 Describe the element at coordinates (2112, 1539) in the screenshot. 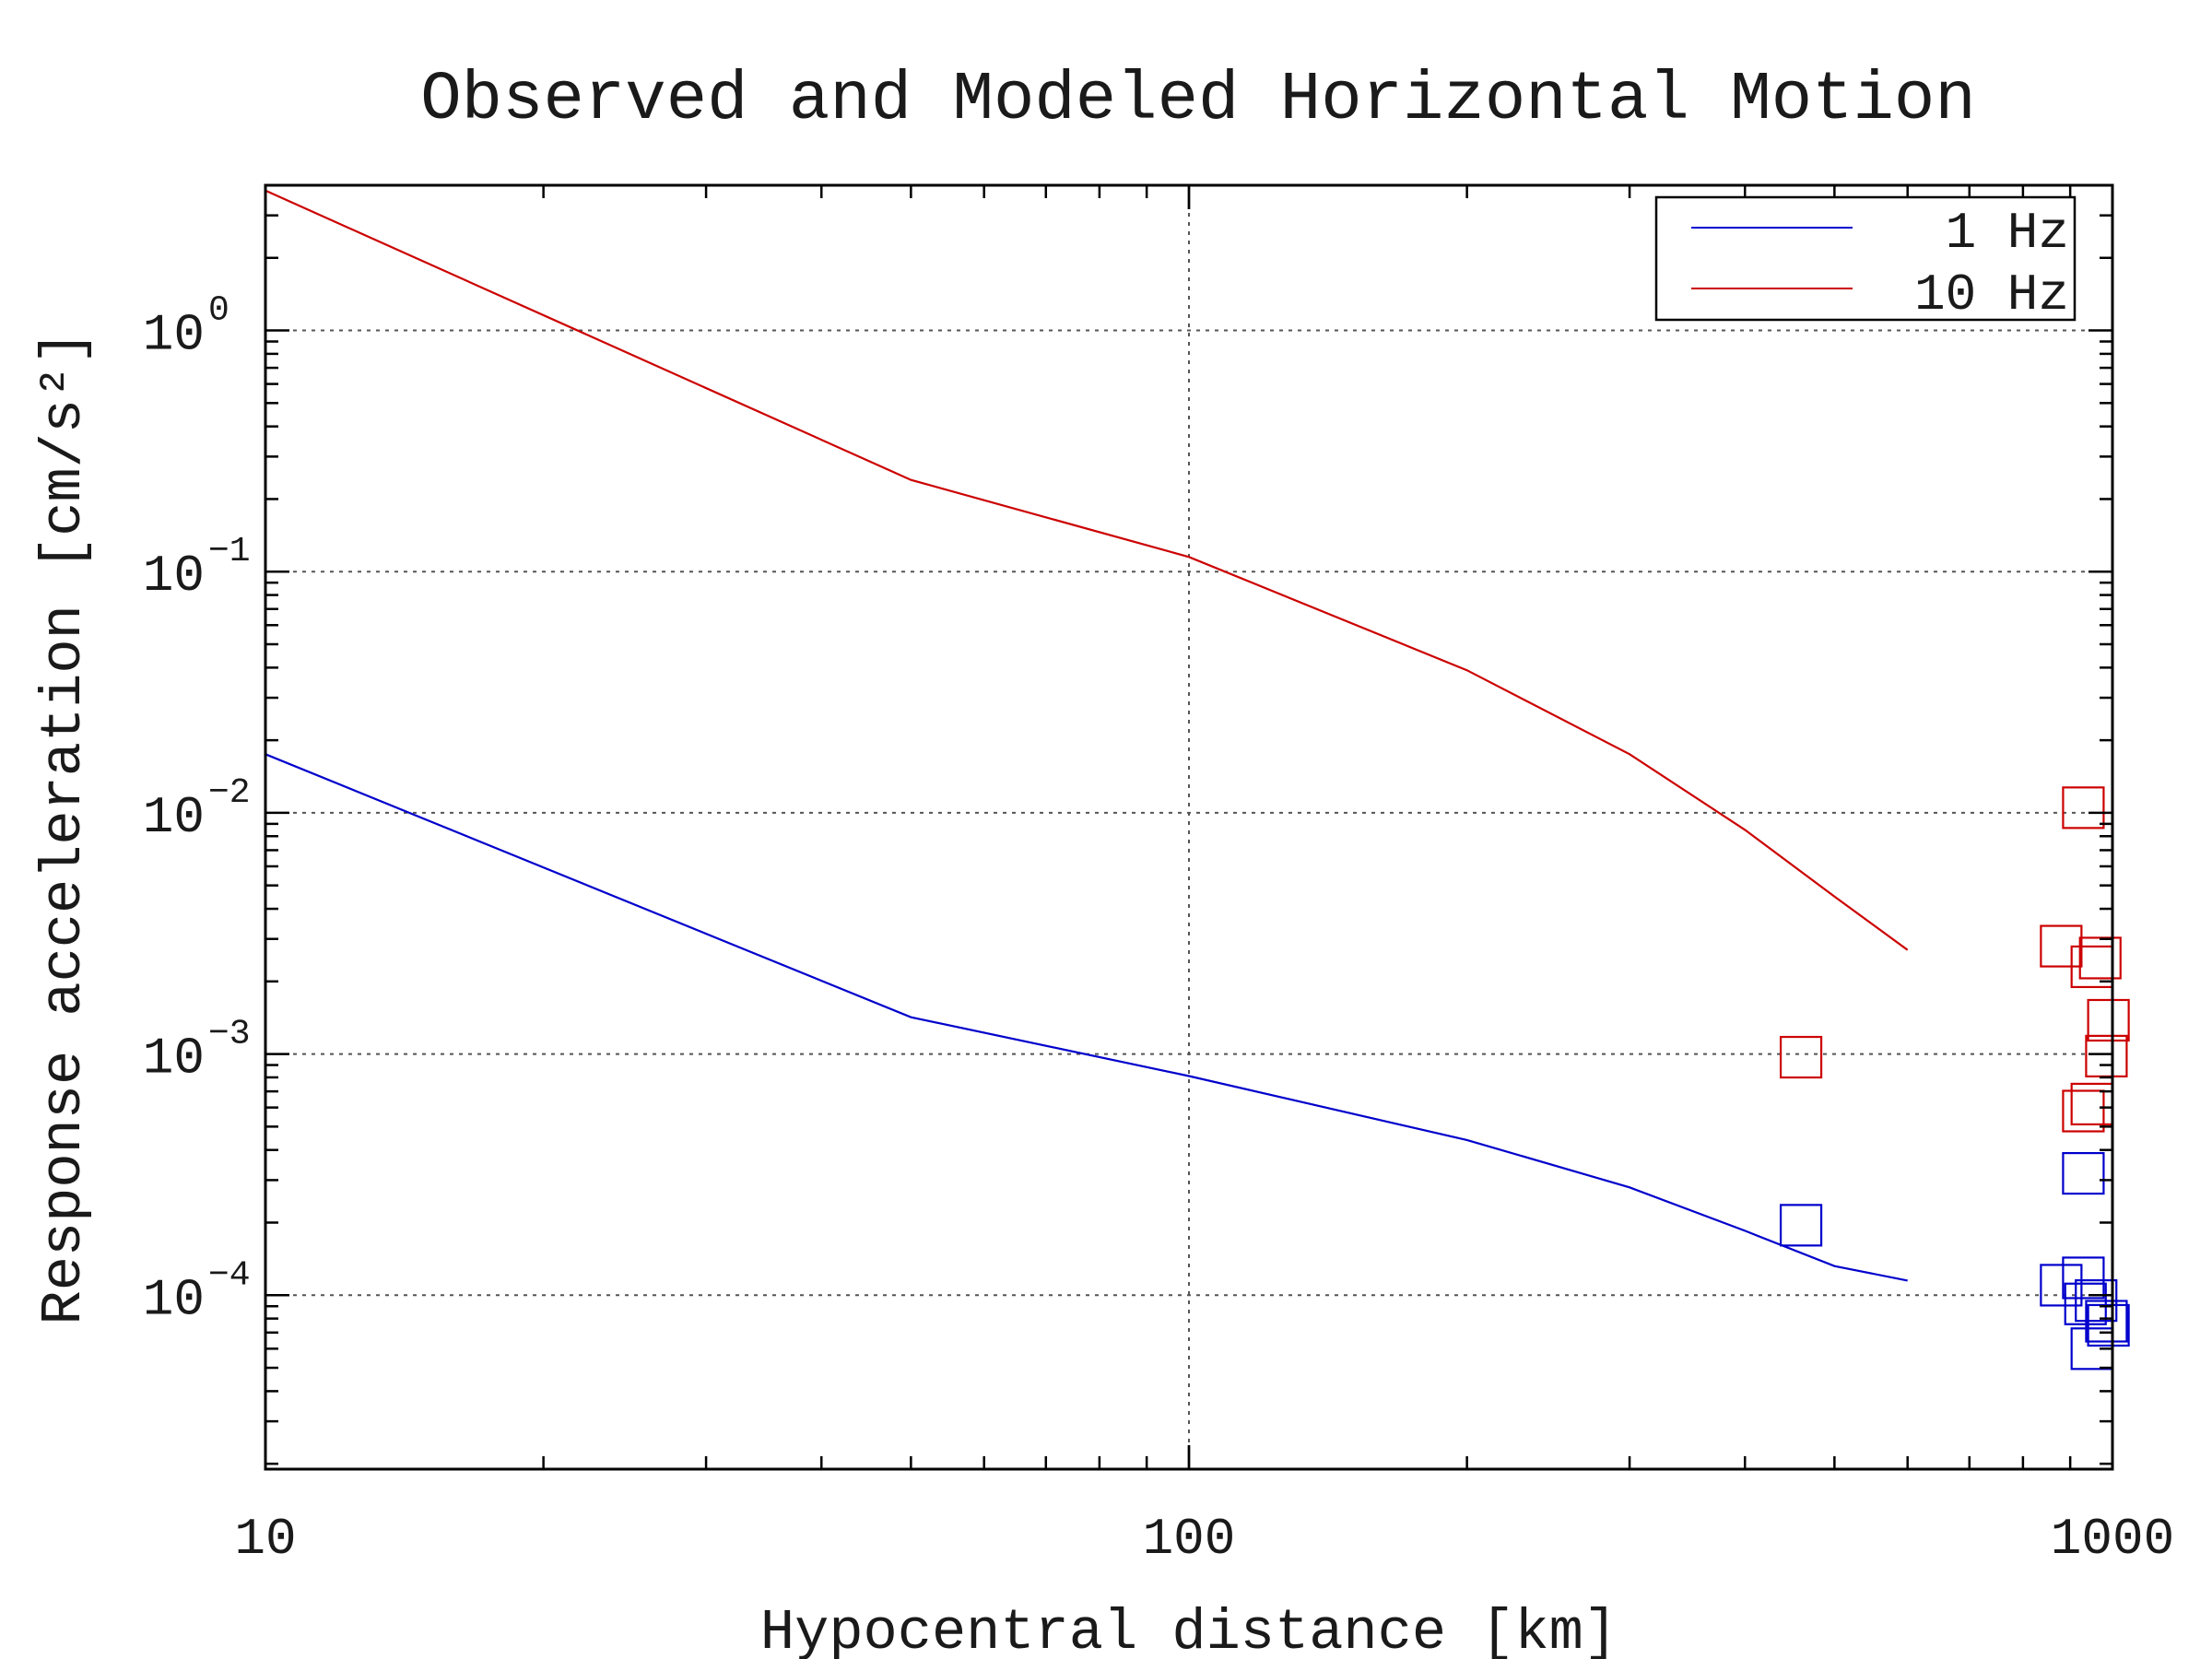

I see `x-tick-label: 1000` at that location.